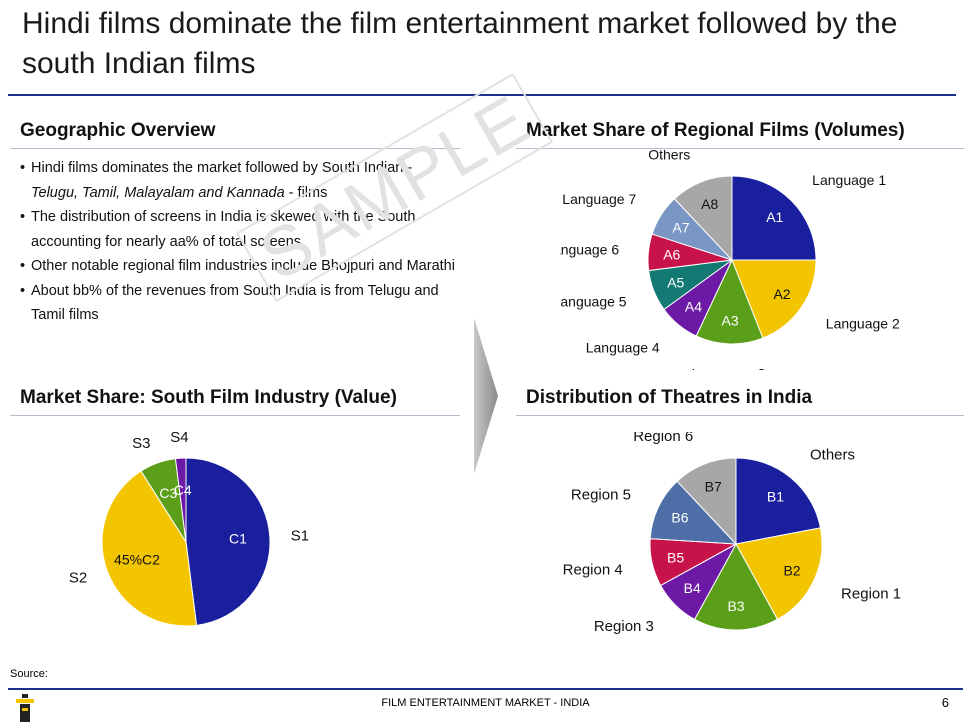 This screenshot has height=728, width=971. Describe the element at coordinates (228, 541) in the screenshot. I see `pie-slice-c1` at that location.